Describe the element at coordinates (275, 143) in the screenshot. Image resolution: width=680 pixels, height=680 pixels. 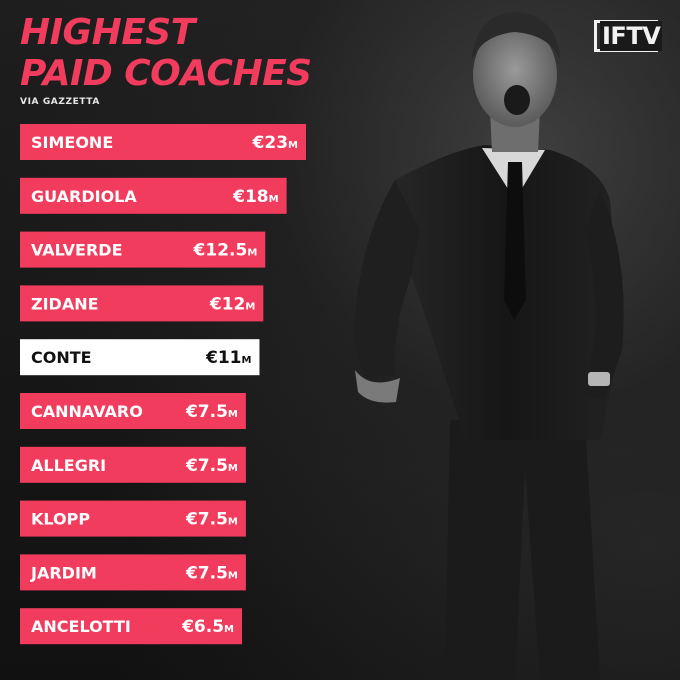
I see `value-label-simeone: €23M` at that location.